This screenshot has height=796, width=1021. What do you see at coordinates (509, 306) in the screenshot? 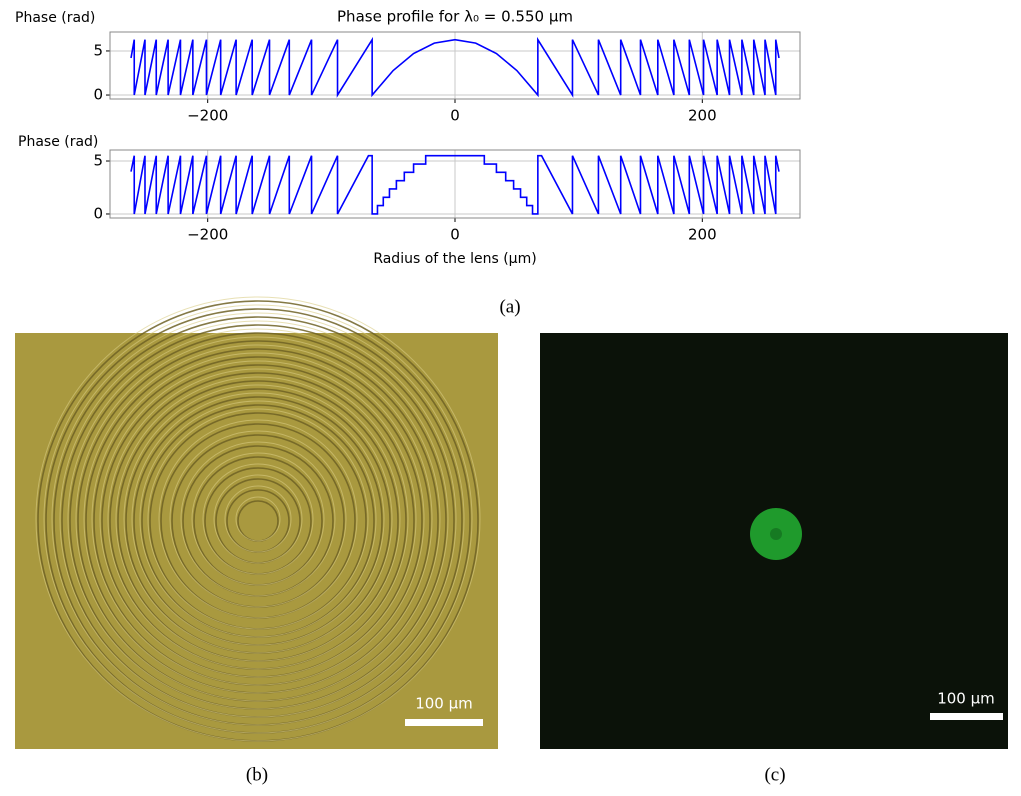
I see `panel-label: (a)` at bounding box center [509, 306].